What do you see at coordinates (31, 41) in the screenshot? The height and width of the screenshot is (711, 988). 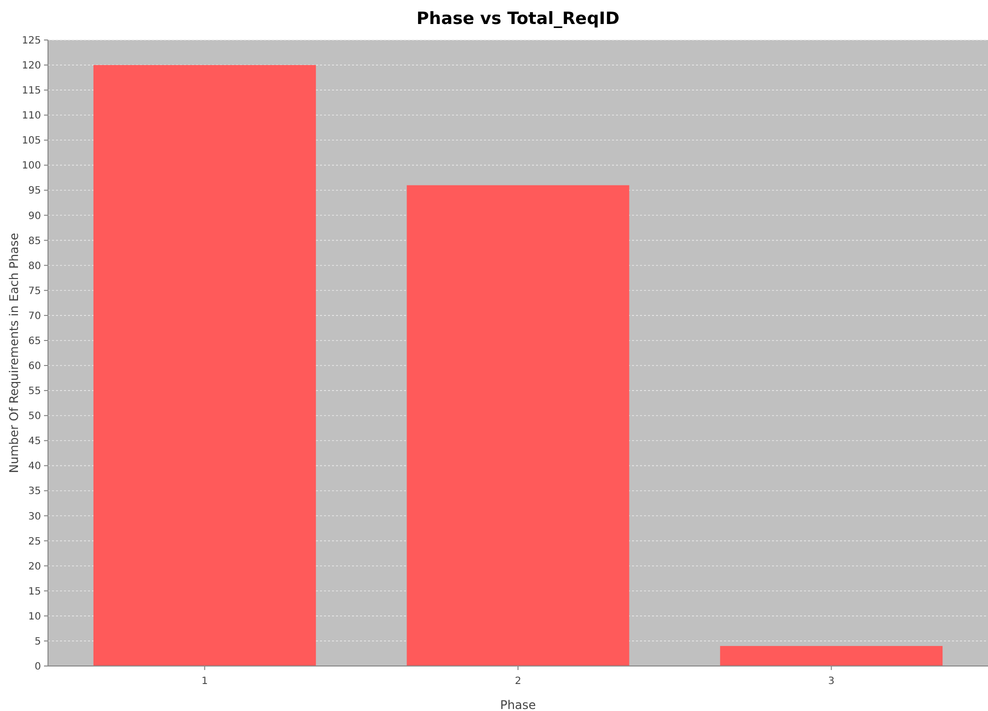 I see `y-tick-label: 125` at bounding box center [31, 41].